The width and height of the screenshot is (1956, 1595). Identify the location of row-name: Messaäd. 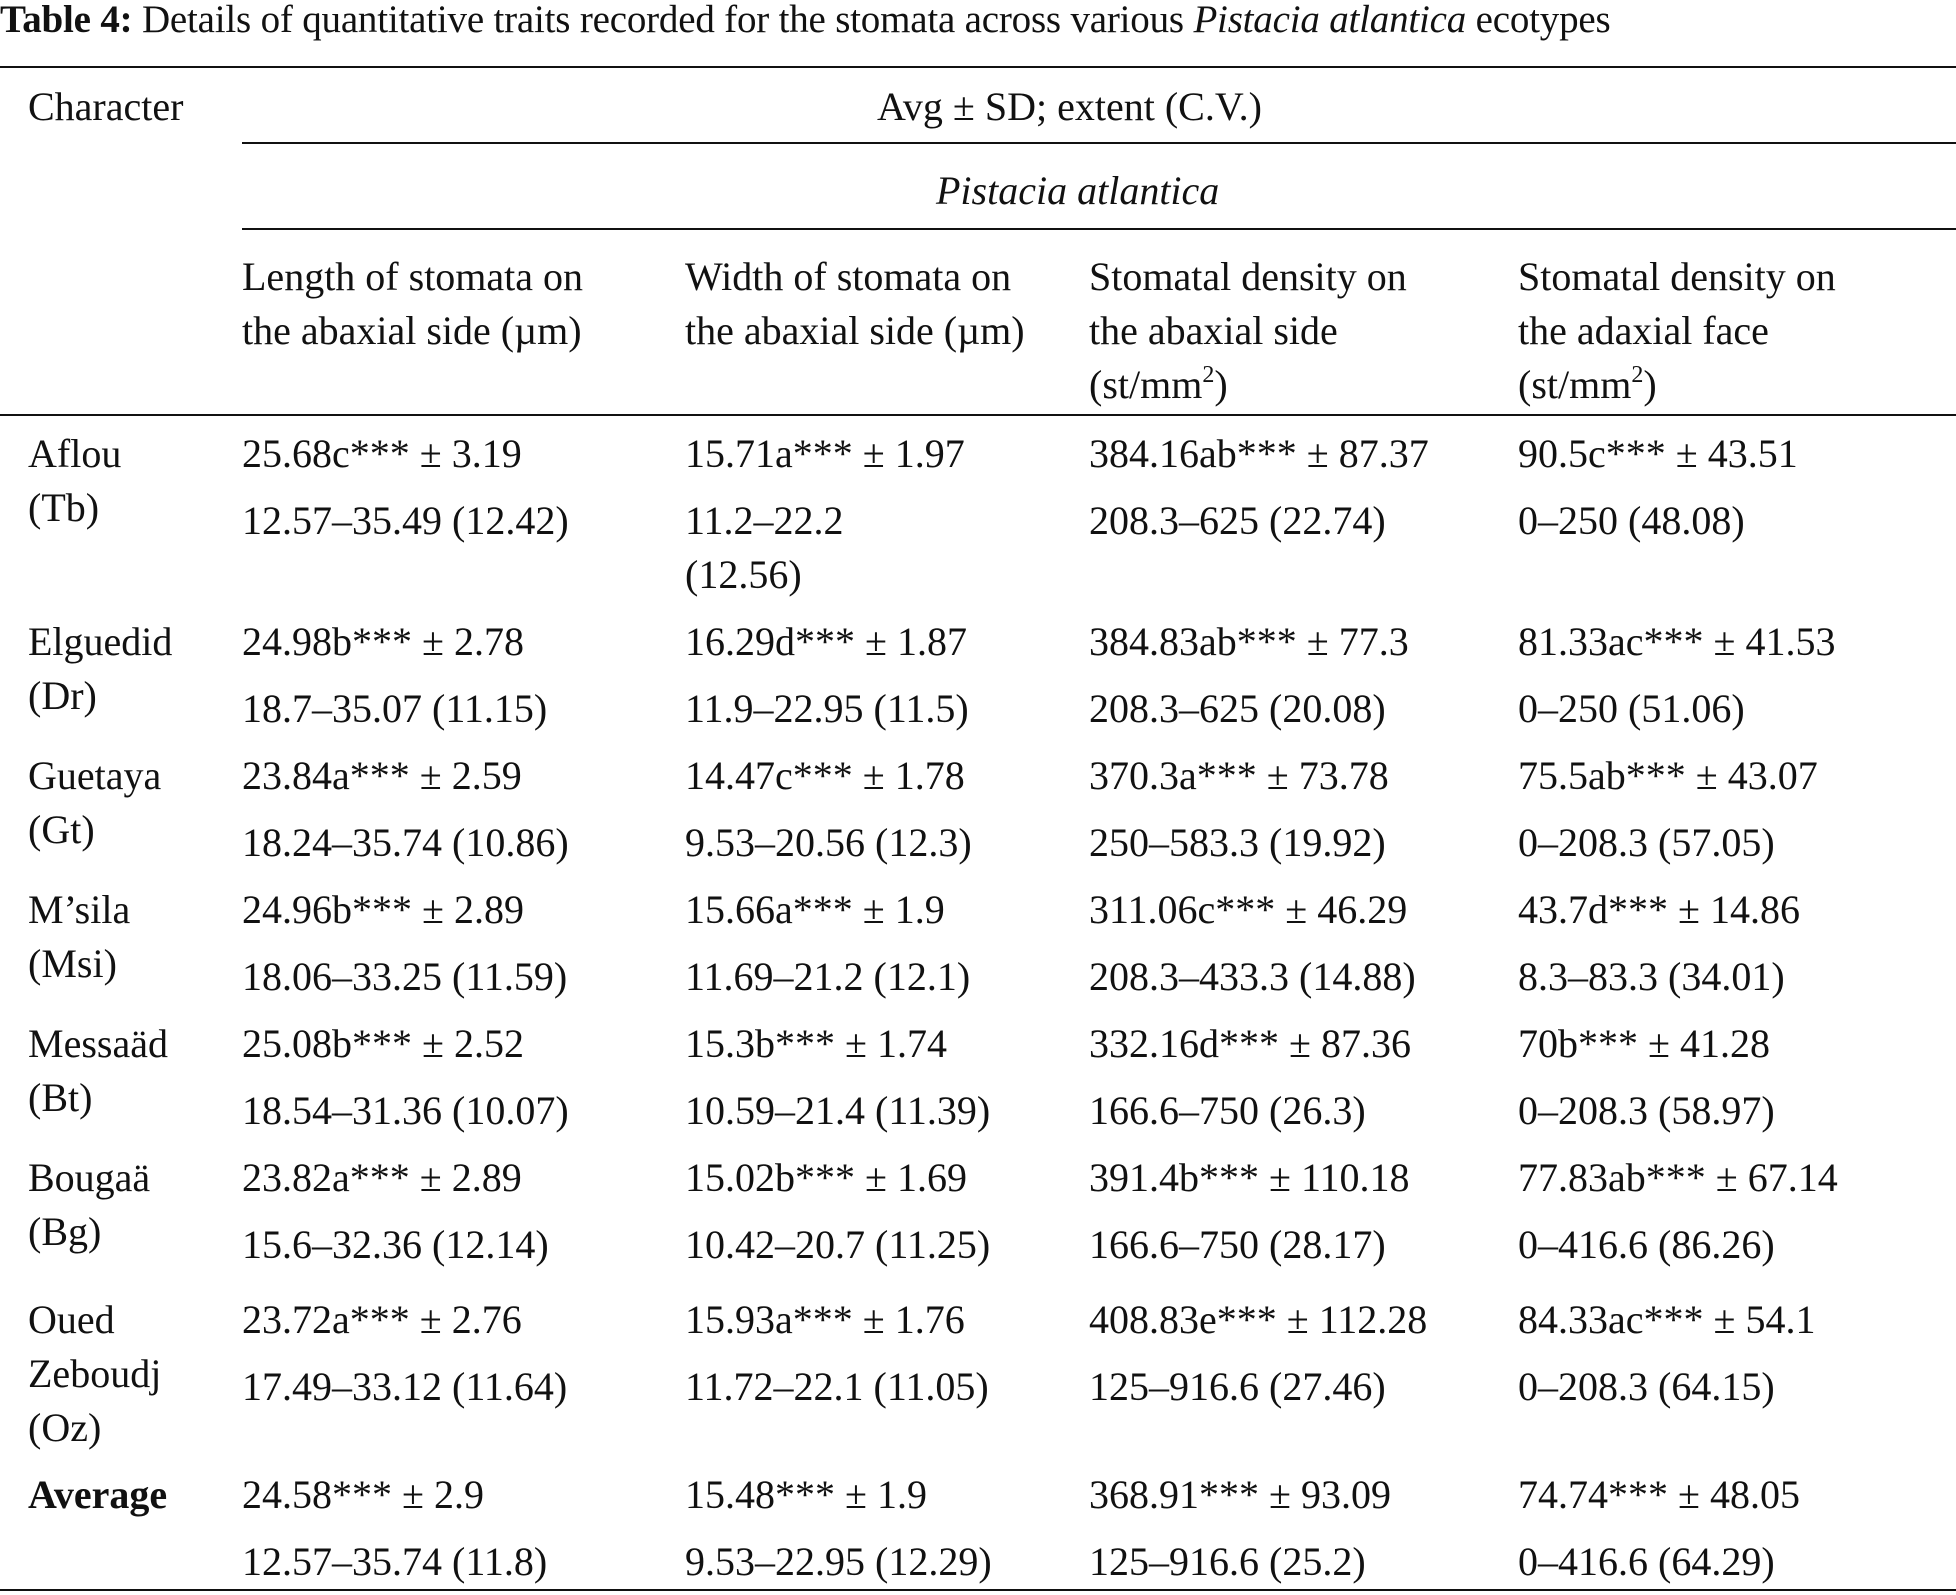
(98, 1043).